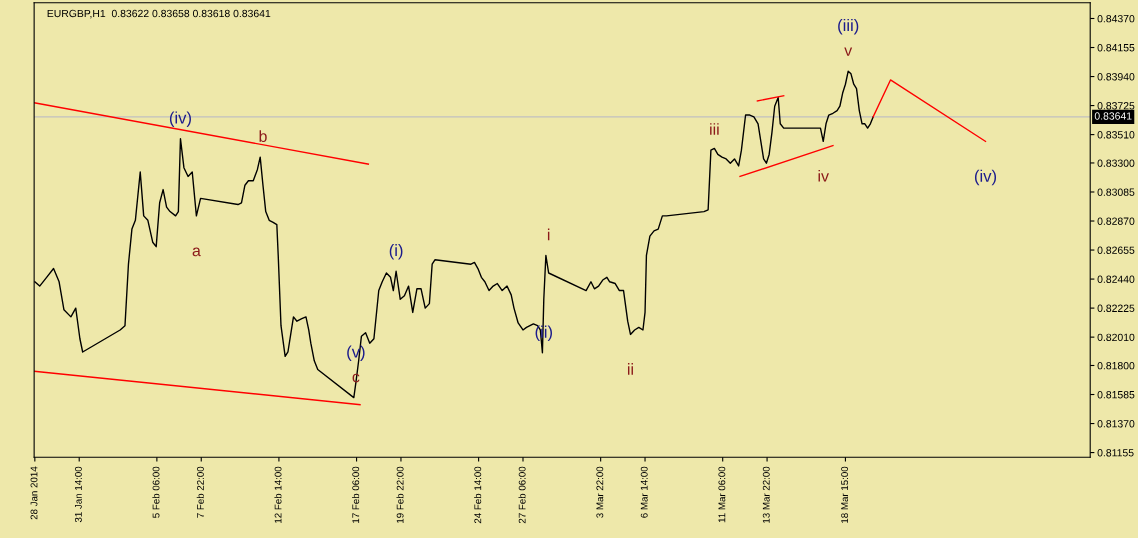  What do you see at coordinates (1116, 135) in the screenshot?
I see `y-tick-label: 0.83510` at bounding box center [1116, 135].